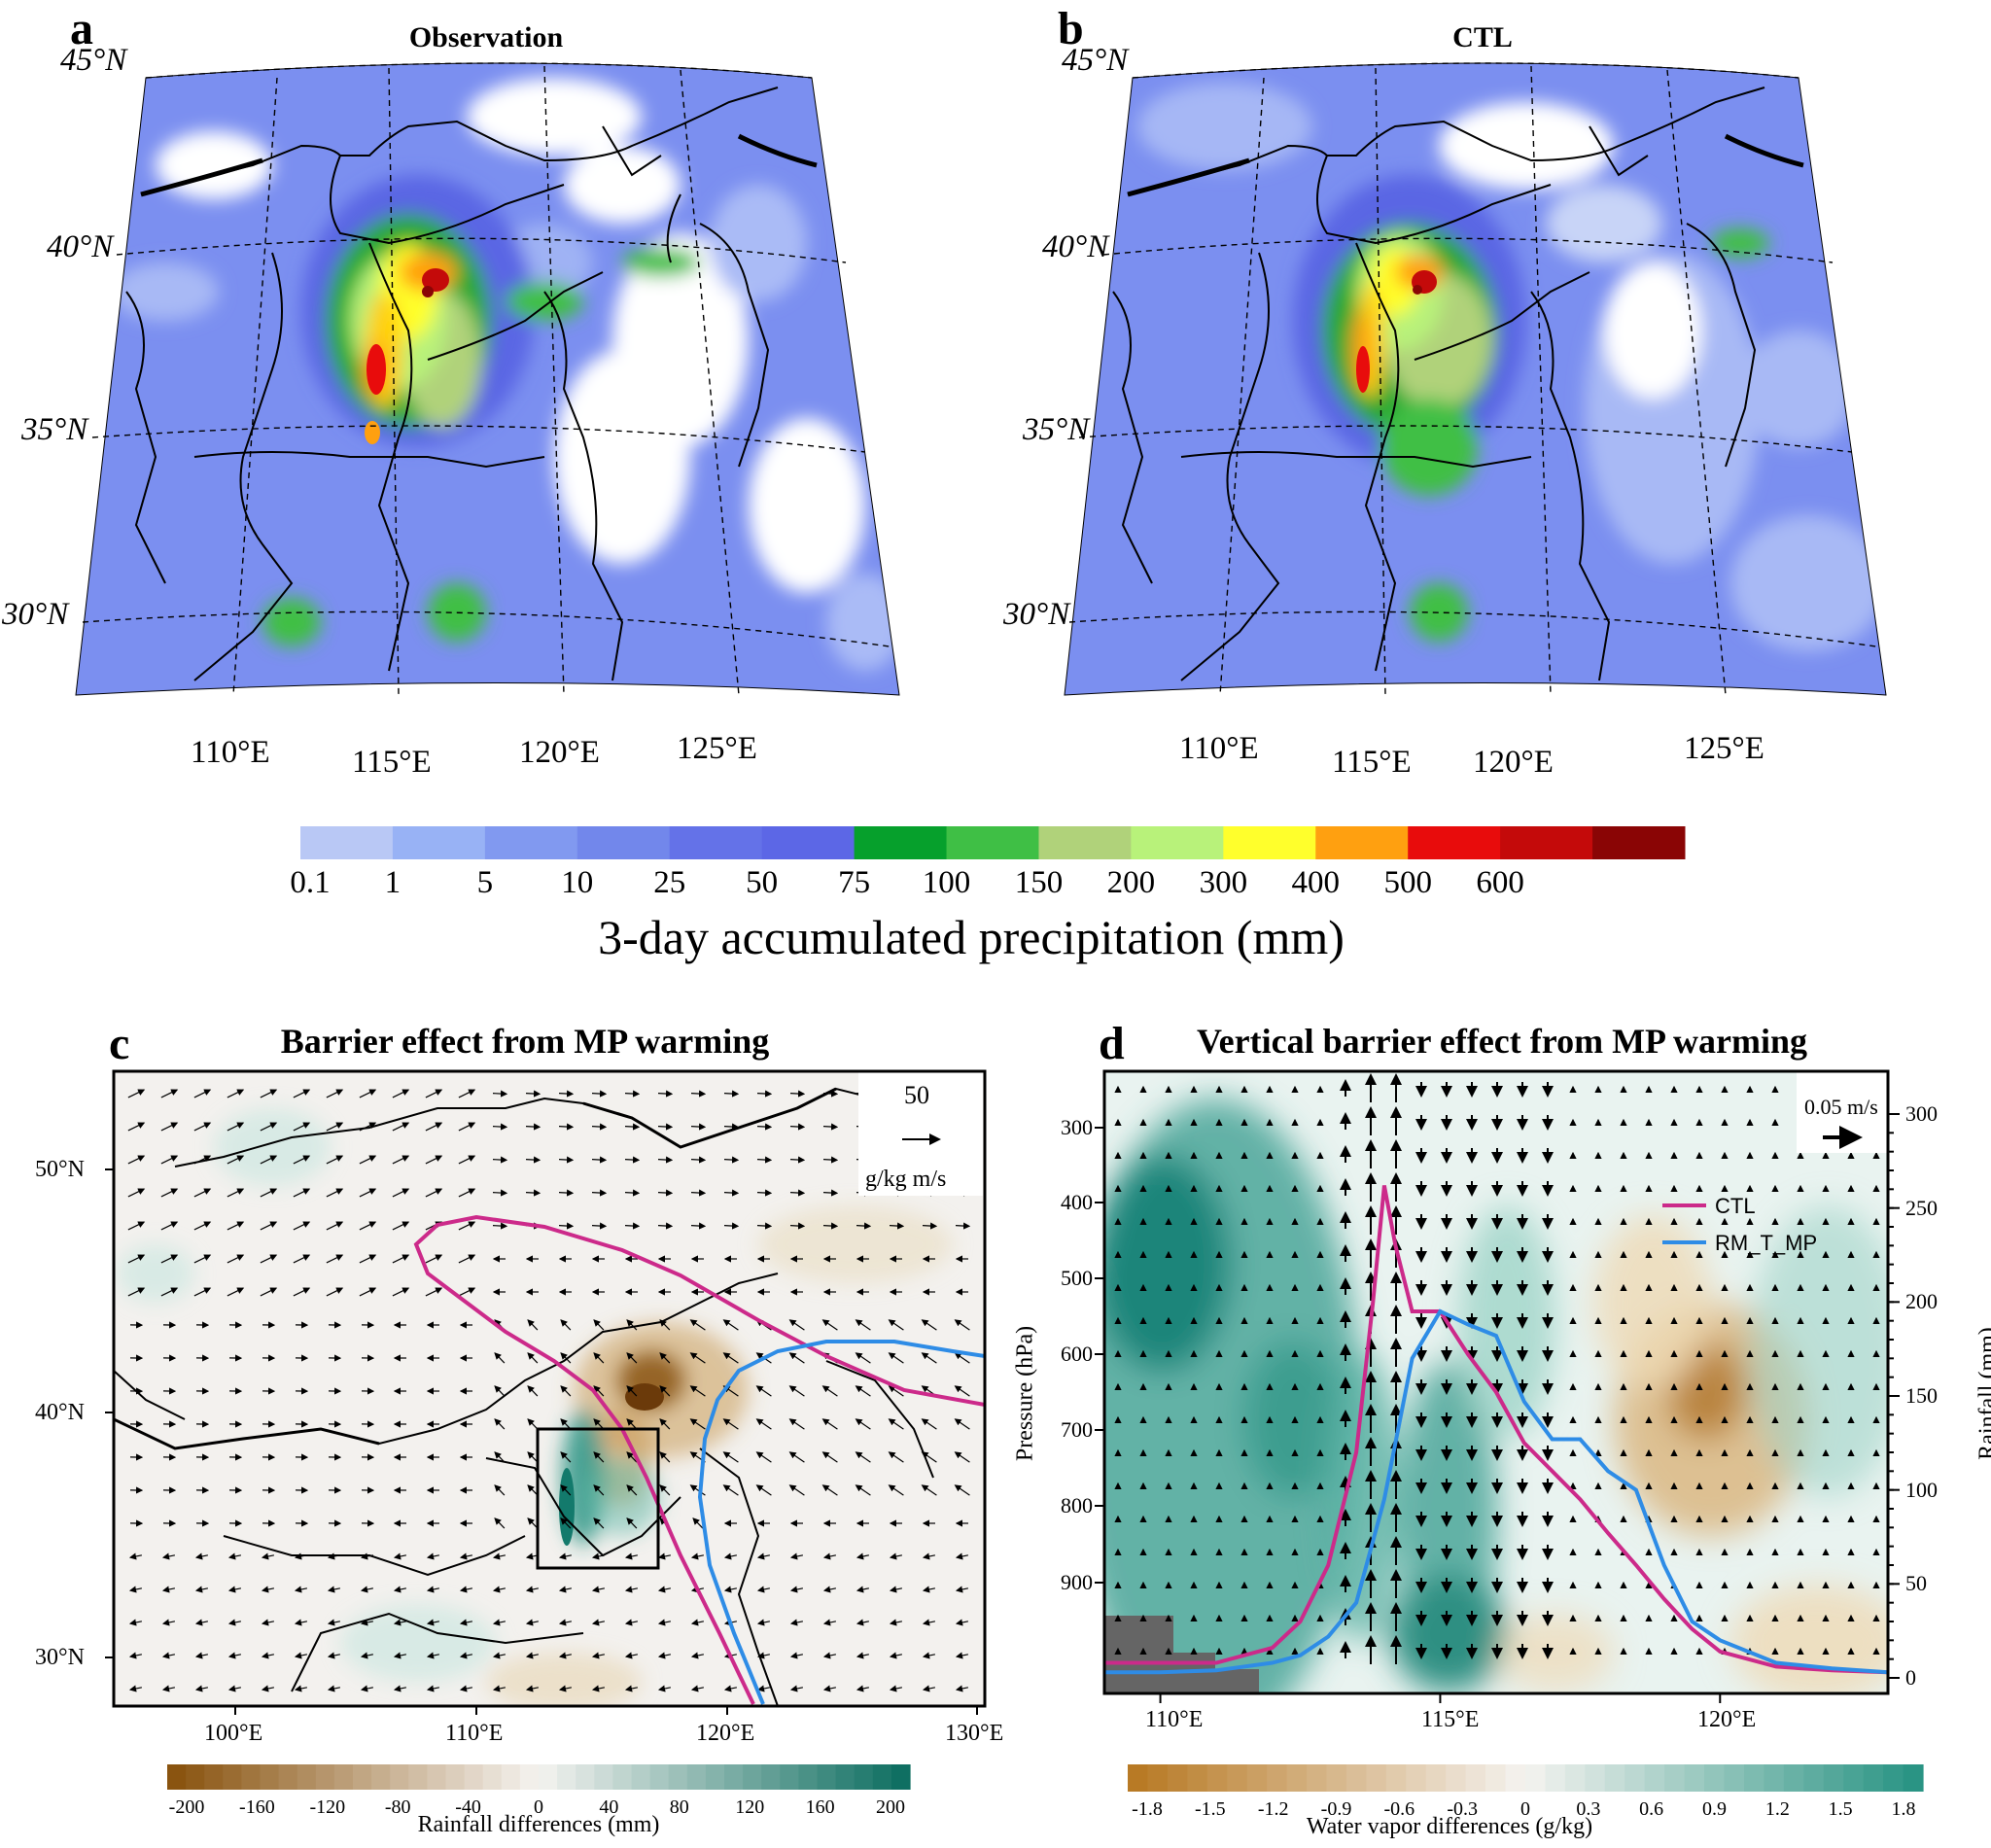 This screenshot has height=1848, width=1991. I want to click on colorbar-tick: -40, so click(468, 1807).